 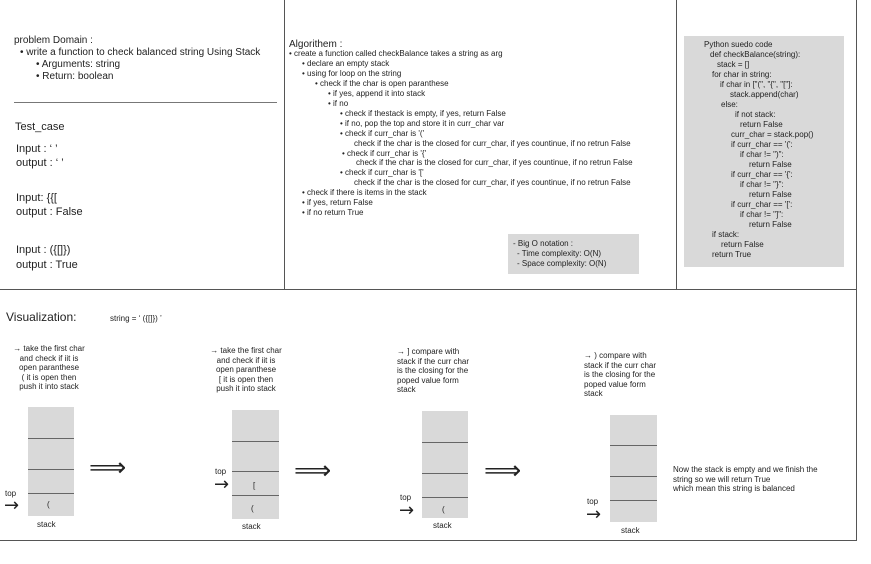 What do you see at coordinates (40, 127) in the screenshot?
I see `testcase-title: Test_case` at bounding box center [40, 127].